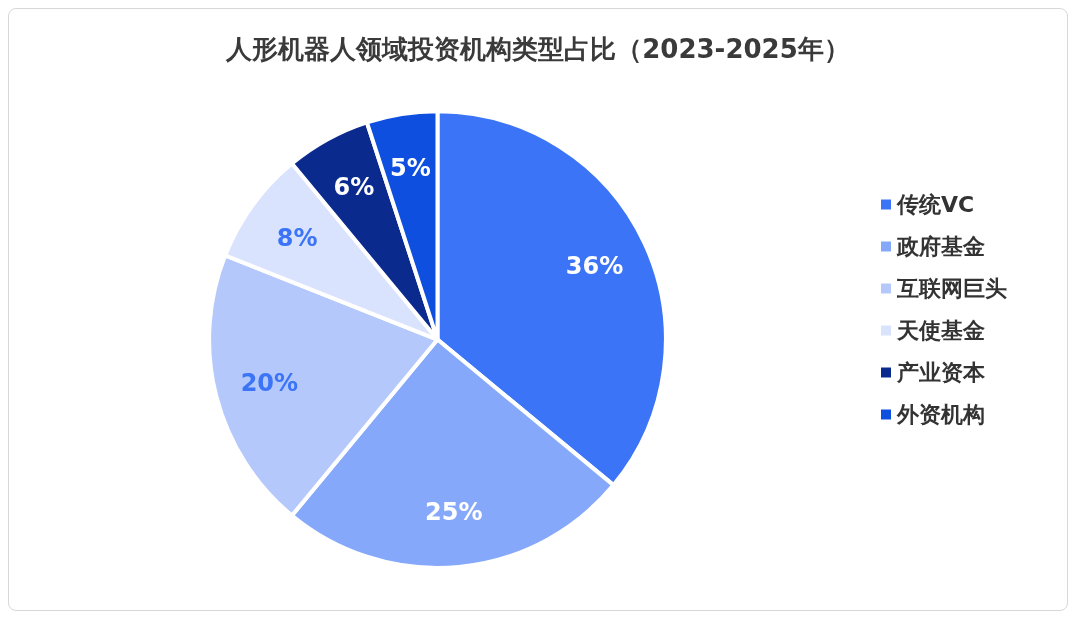 The height and width of the screenshot is (623, 1080). Describe the element at coordinates (537, 49) in the screenshot. I see `chart-title: 人形机器人领域投资机构类型占比（2023-2025年）` at that location.